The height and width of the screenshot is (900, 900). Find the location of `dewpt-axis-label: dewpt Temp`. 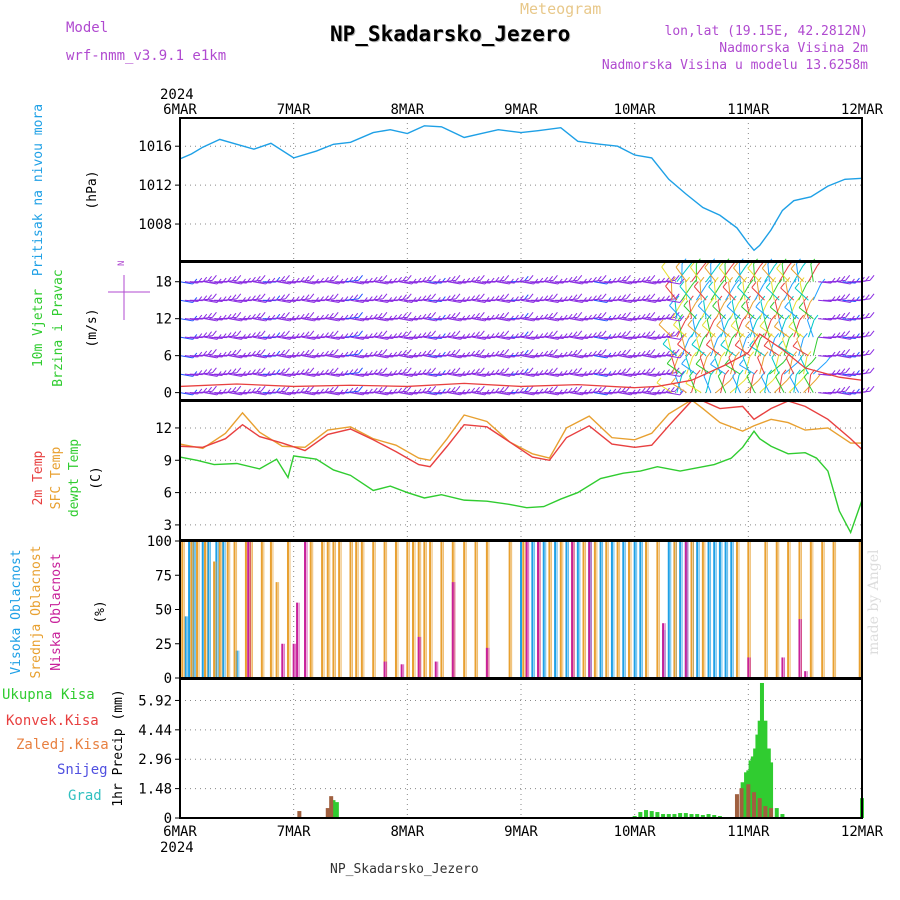

dewpt-axis-label: dewpt Temp is located at coordinates (74, 478).